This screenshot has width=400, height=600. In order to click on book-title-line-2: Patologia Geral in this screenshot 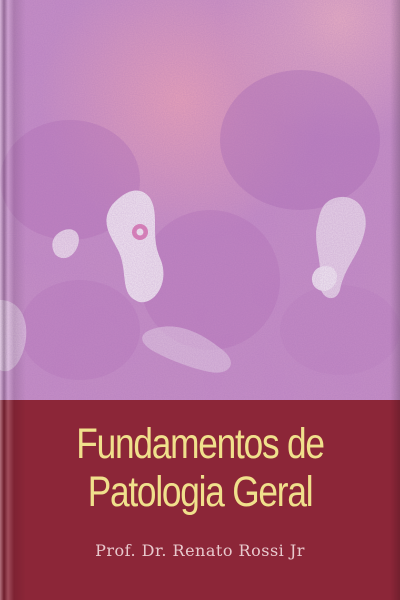, I will do `click(200, 492)`.